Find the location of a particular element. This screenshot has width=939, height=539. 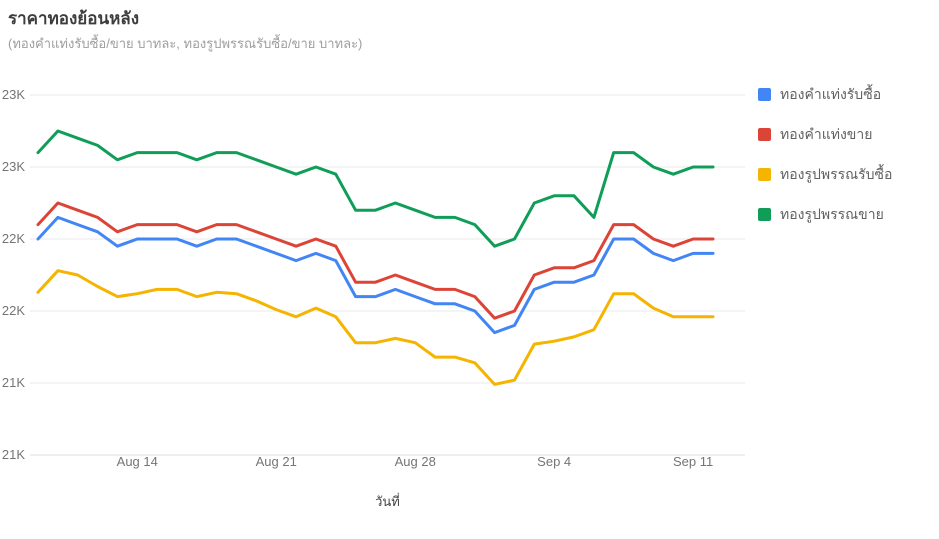

legend-item-bar-sell: ทองคำแท่งขาย is located at coordinates (825, 134).